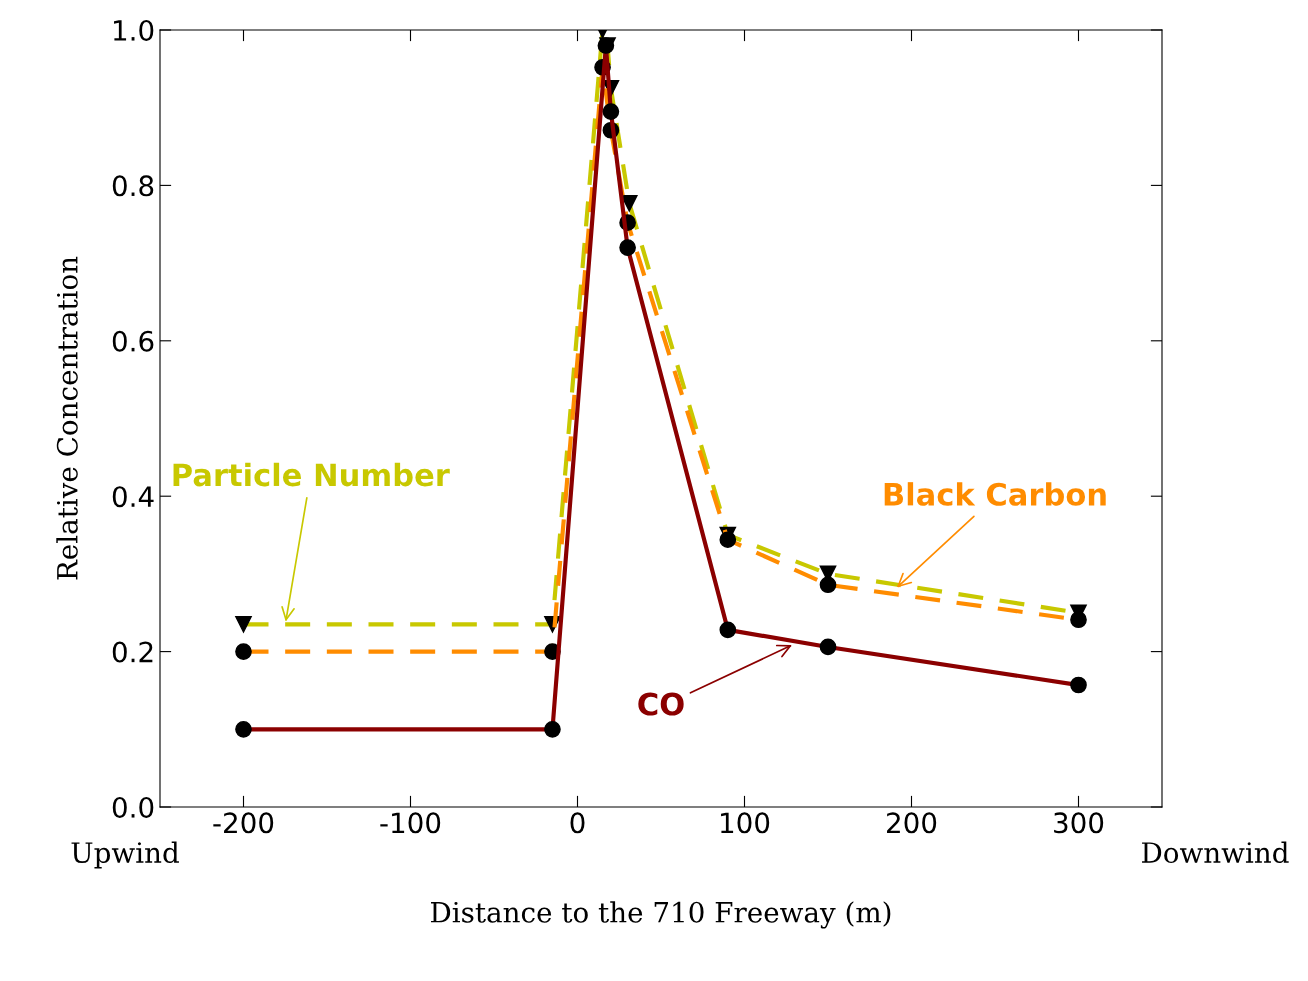 The image size is (1308, 981). What do you see at coordinates (661, 915) in the screenshot?
I see `x-axis-title: Distance to the 710 Freeway (m)` at bounding box center [661, 915].